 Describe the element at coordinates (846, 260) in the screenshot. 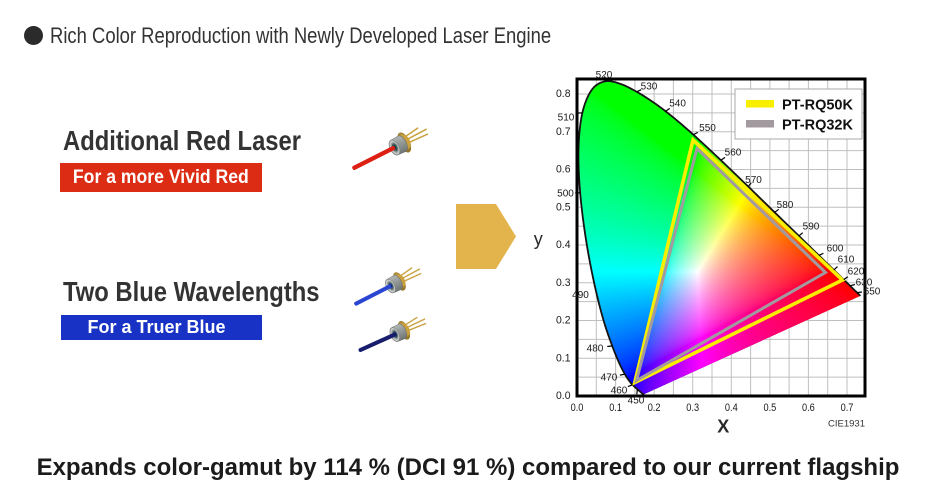

I see `svg-text: 610` at that location.